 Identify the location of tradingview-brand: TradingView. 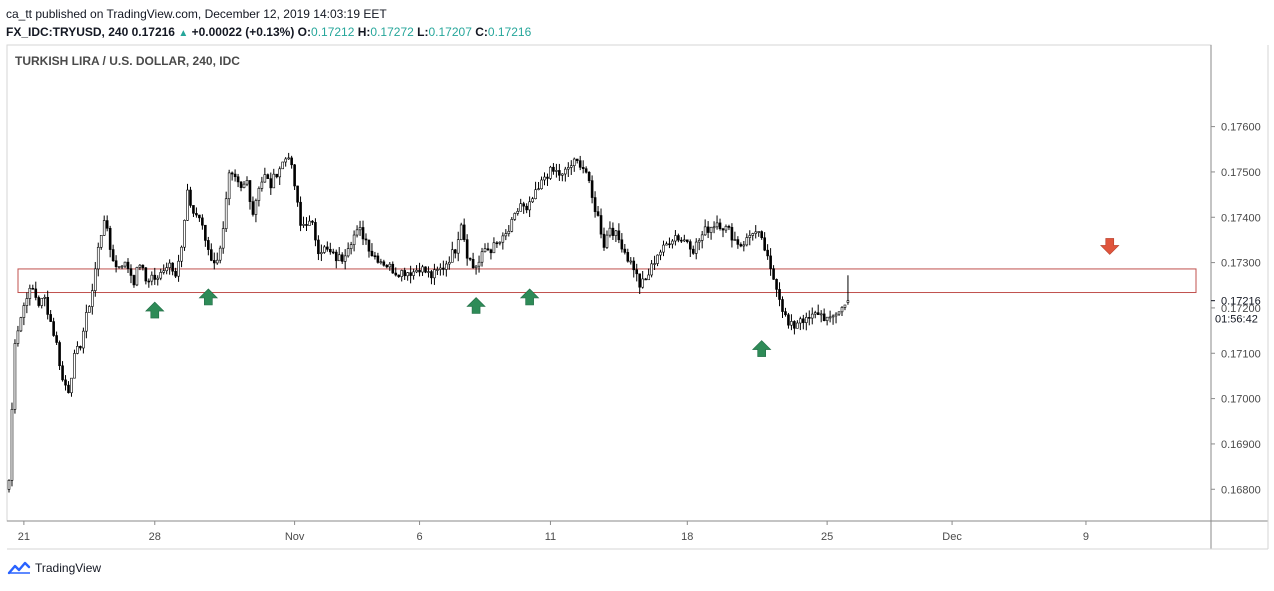
(68, 568).